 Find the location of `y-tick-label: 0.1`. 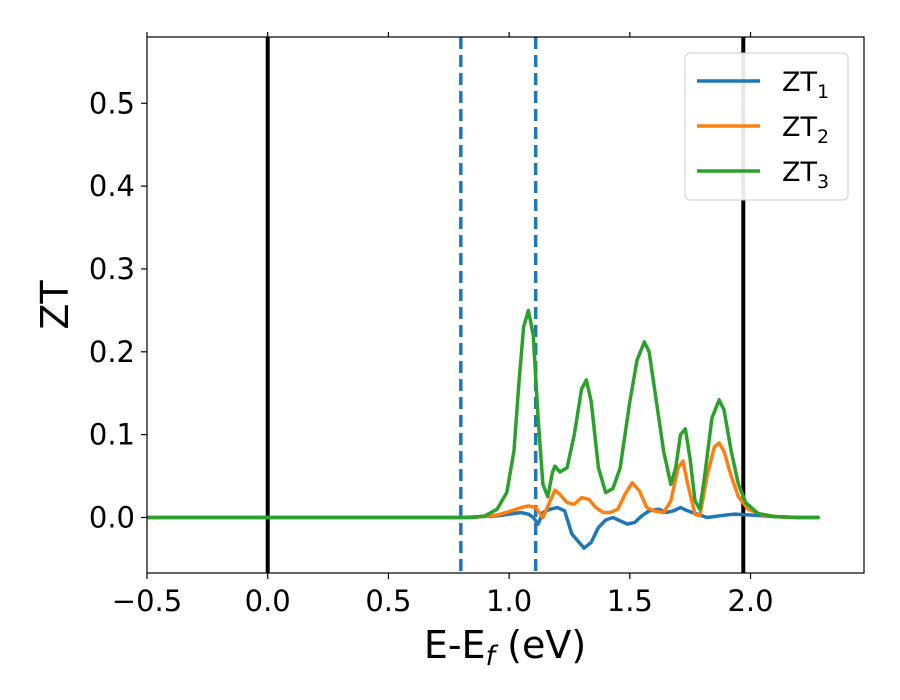

y-tick-label: 0.1 is located at coordinates (112, 435).